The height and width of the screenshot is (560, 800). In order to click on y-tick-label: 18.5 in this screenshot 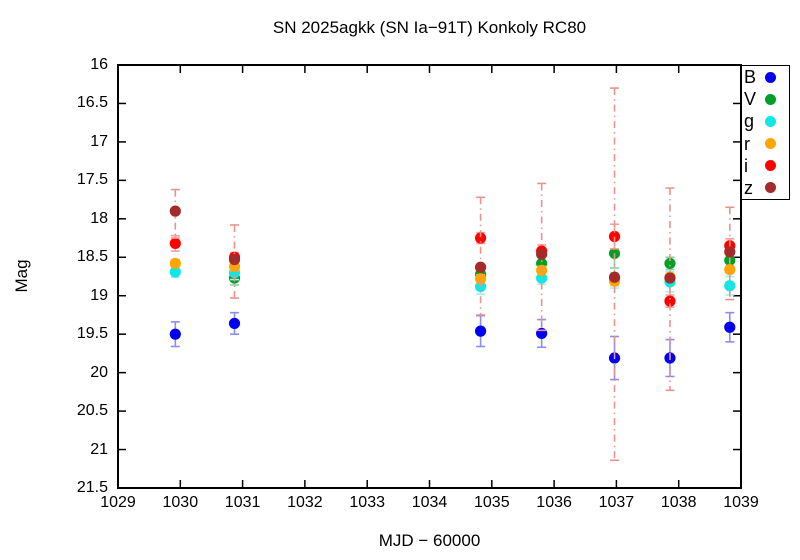, I will do `click(92, 257)`.